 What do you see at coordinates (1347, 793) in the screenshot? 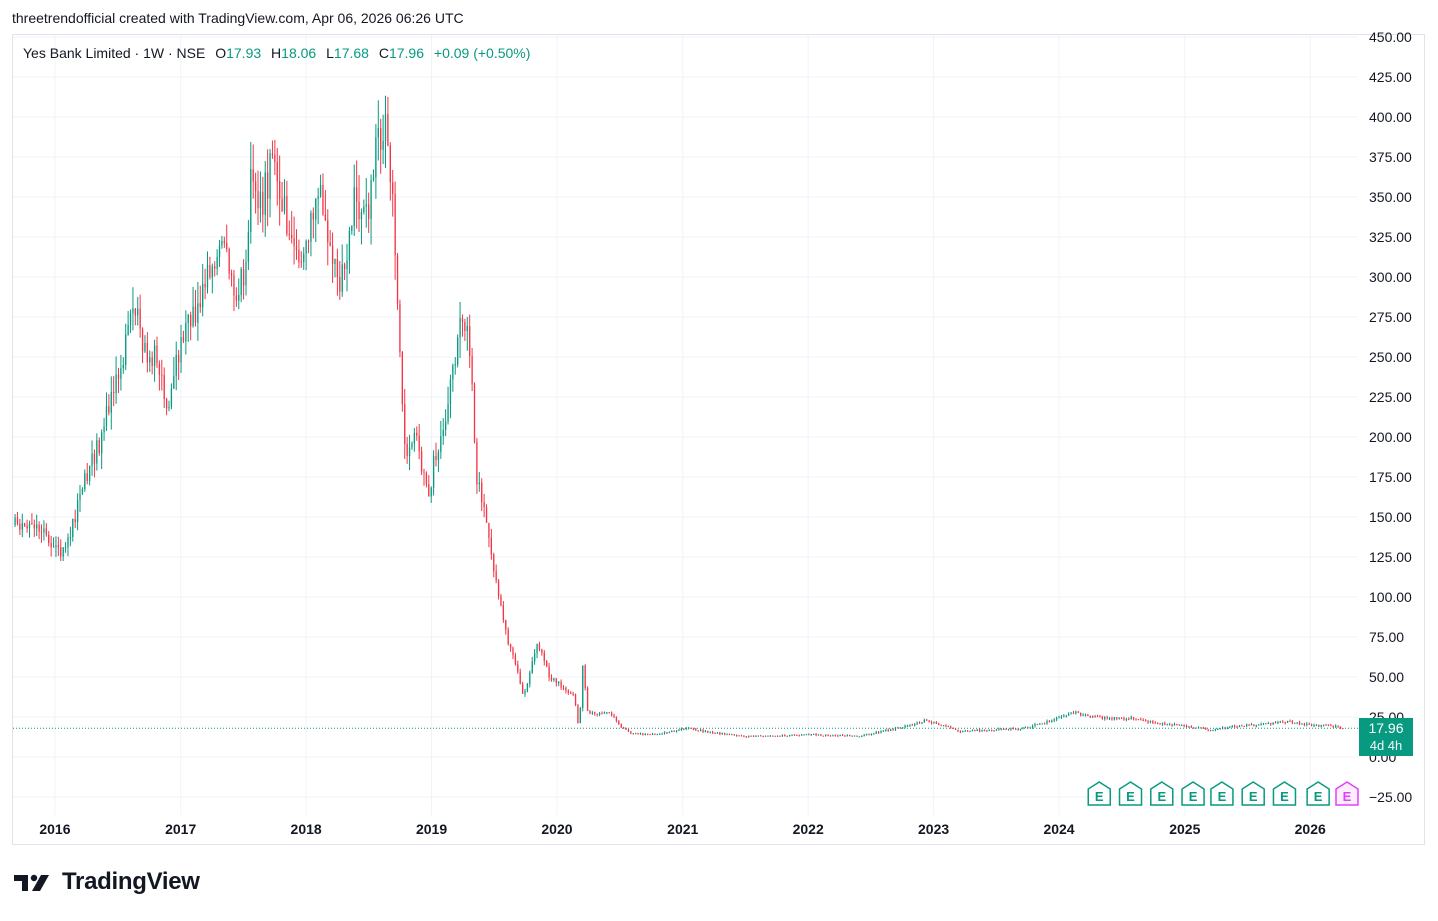
I see `earnings-marker-upcoming: E` at bounding box center [1347, 793].